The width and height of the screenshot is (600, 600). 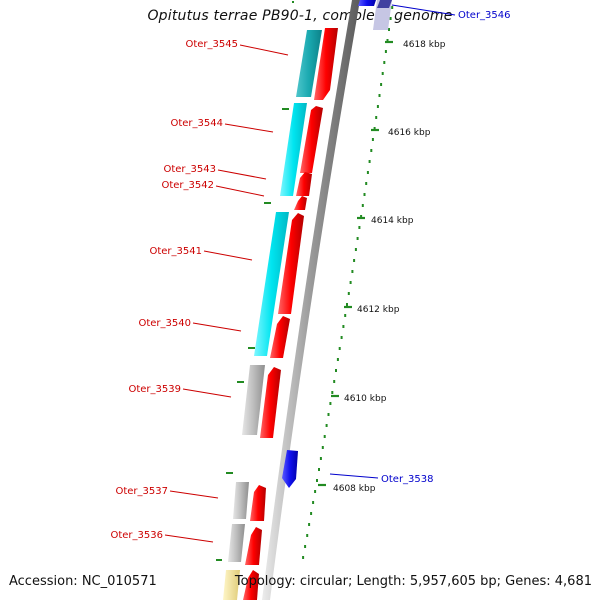 What do you see at coordinates (365, 399) in the screenshot?
I see `ruler-label: 4610 kbp` at bounding box center [365, 399].